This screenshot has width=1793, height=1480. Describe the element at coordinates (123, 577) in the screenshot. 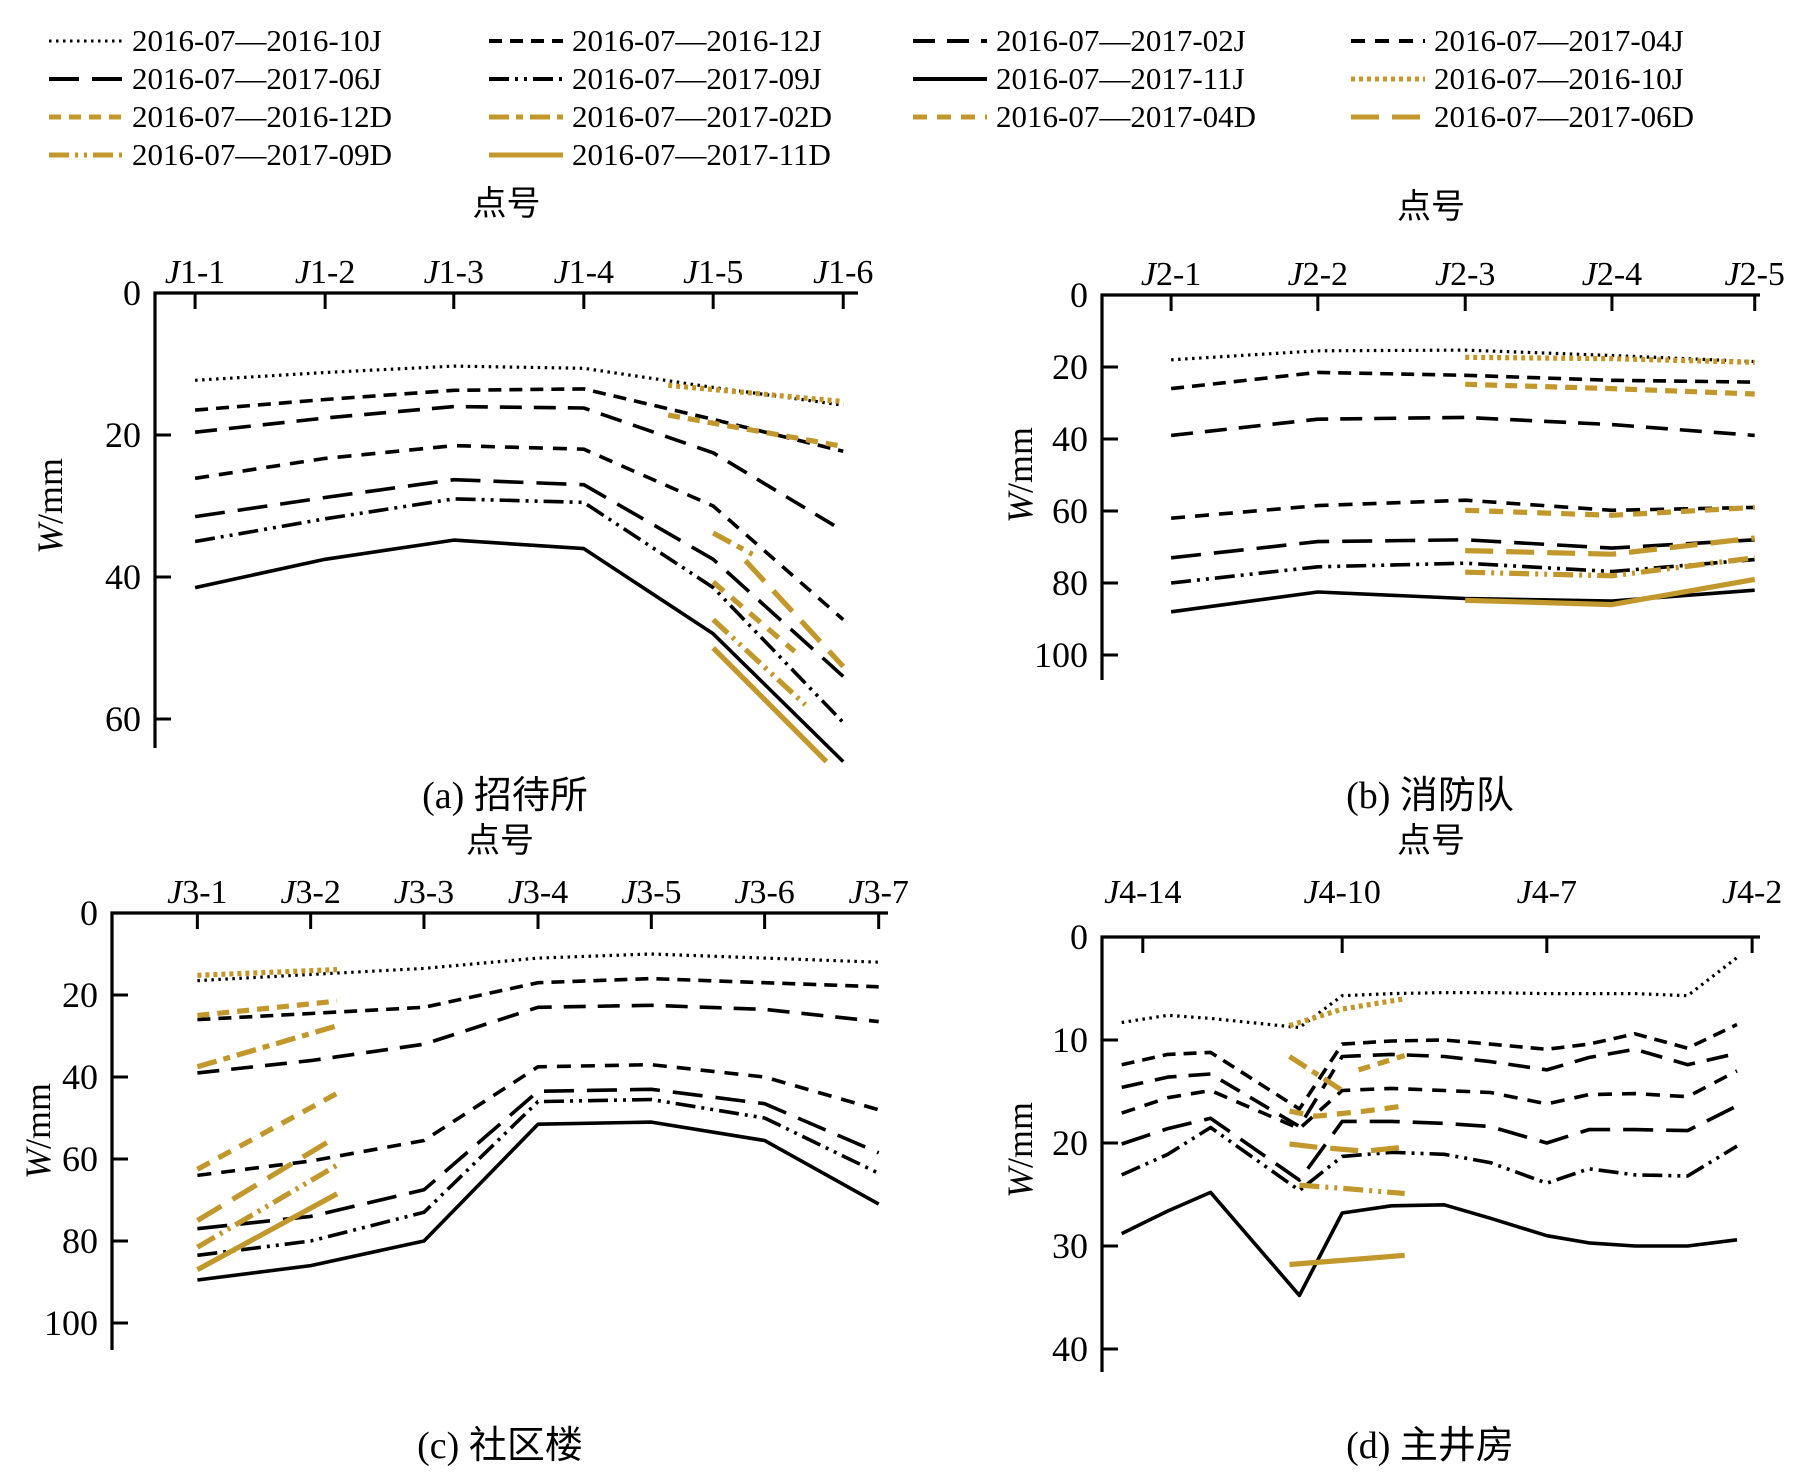

I see `y-tick-label-a-2: 40` at that location.